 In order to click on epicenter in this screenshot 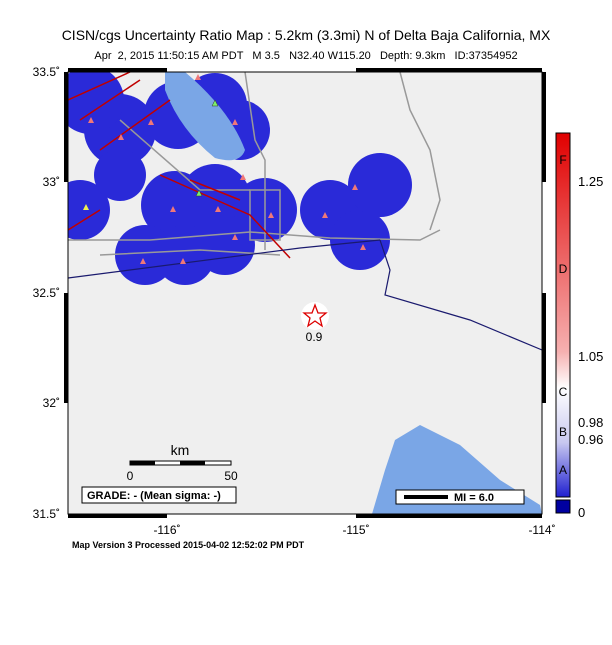, I will do `click(315, 315)`.